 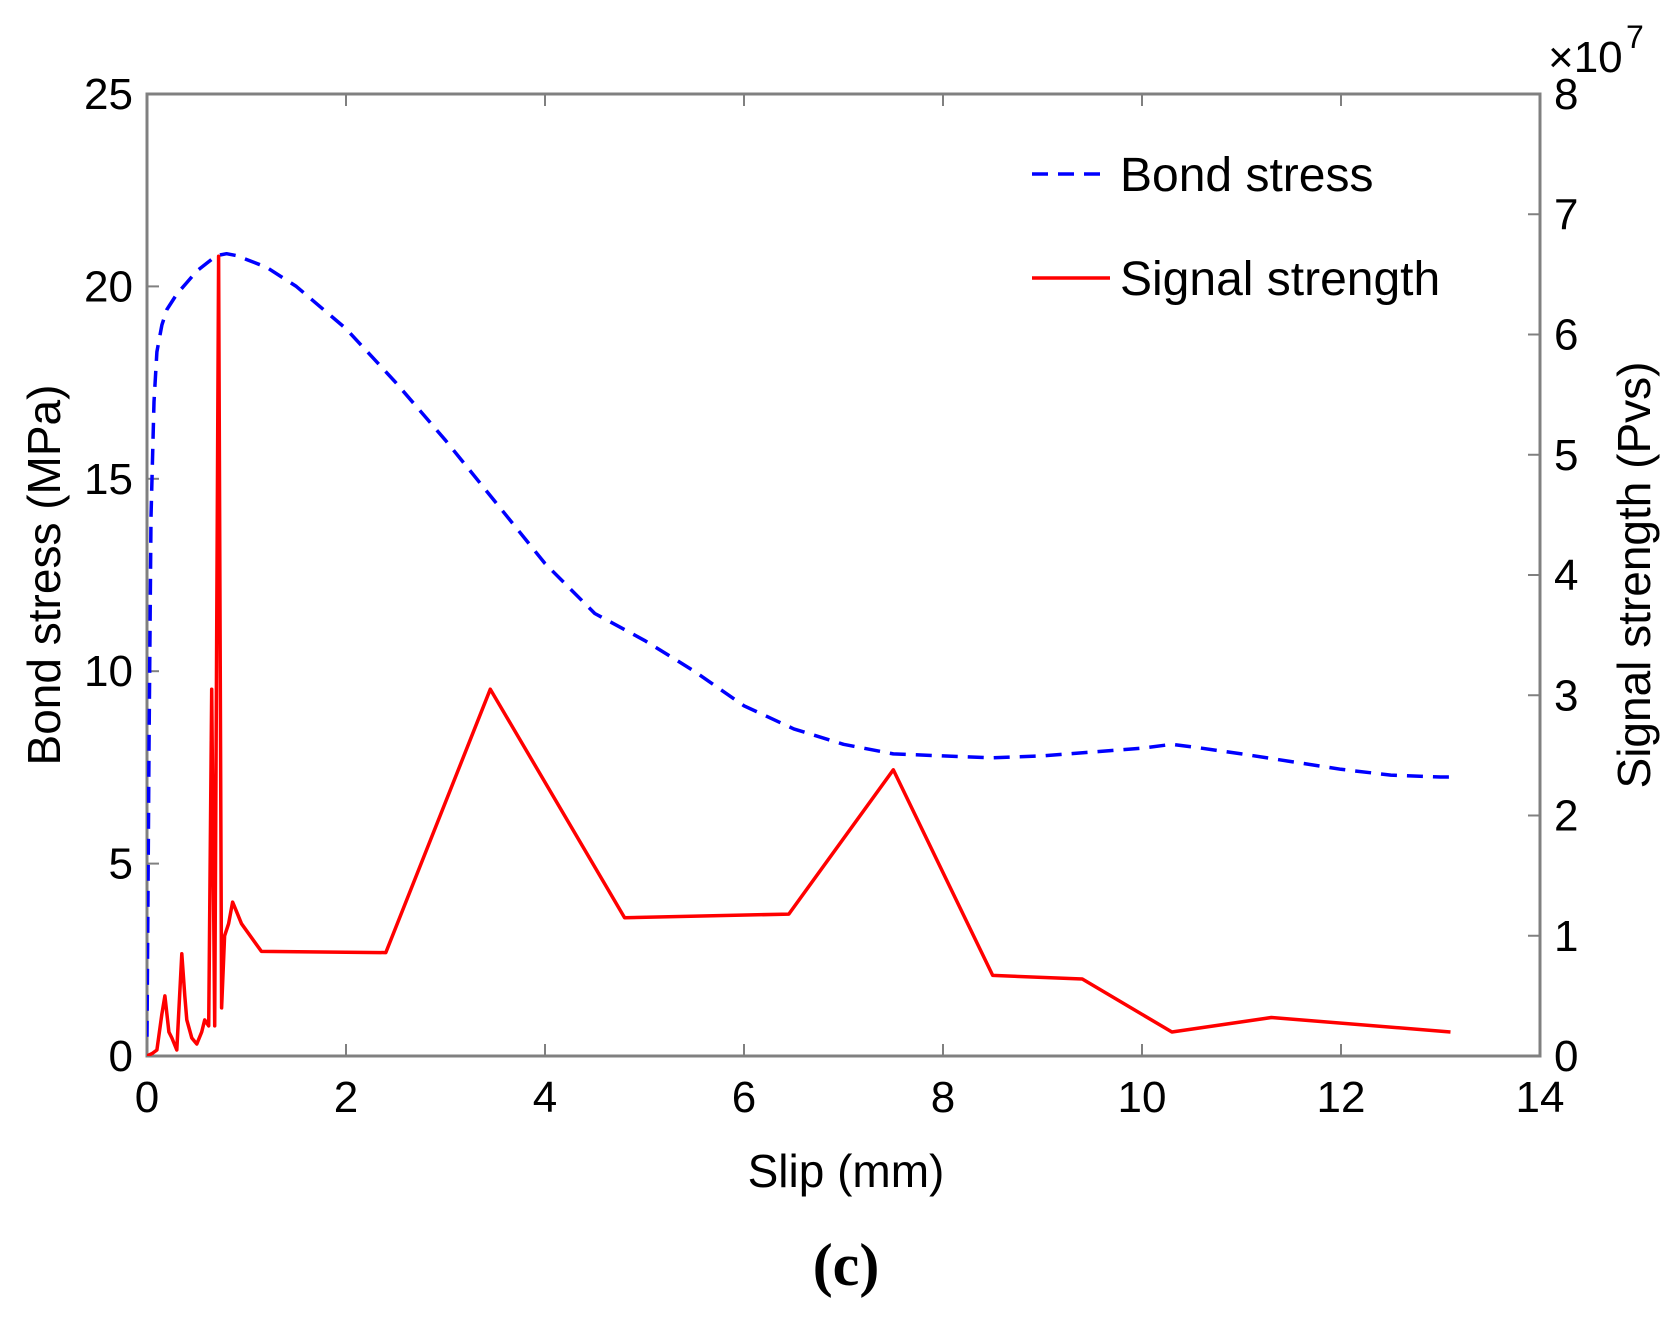 I want to click on y-tick-label: 5, so click(x=121, y=864).